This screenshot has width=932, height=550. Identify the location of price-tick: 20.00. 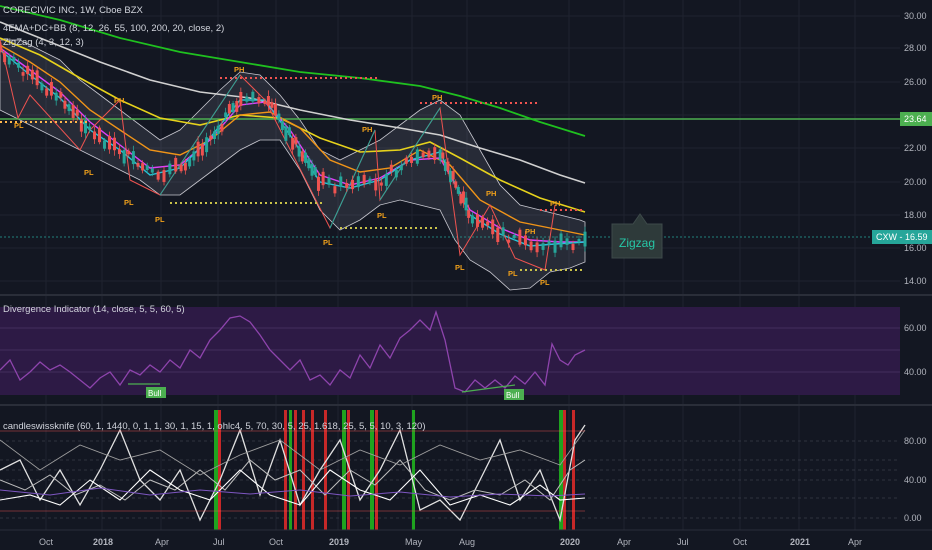
(915, 182).